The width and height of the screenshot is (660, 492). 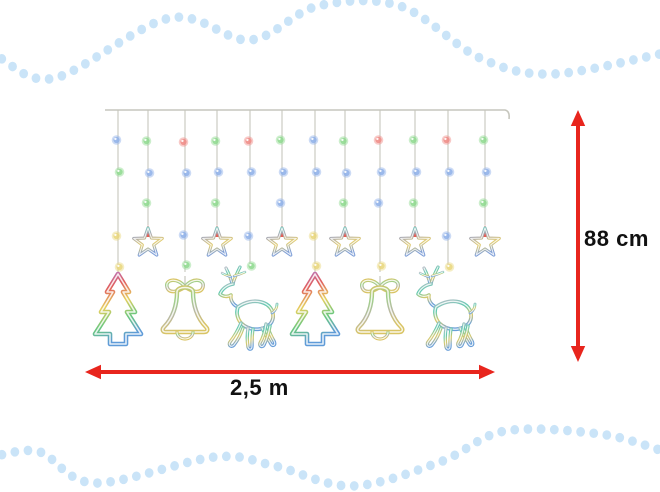 I want to click on strand-bell, so click(x=380, y=225).